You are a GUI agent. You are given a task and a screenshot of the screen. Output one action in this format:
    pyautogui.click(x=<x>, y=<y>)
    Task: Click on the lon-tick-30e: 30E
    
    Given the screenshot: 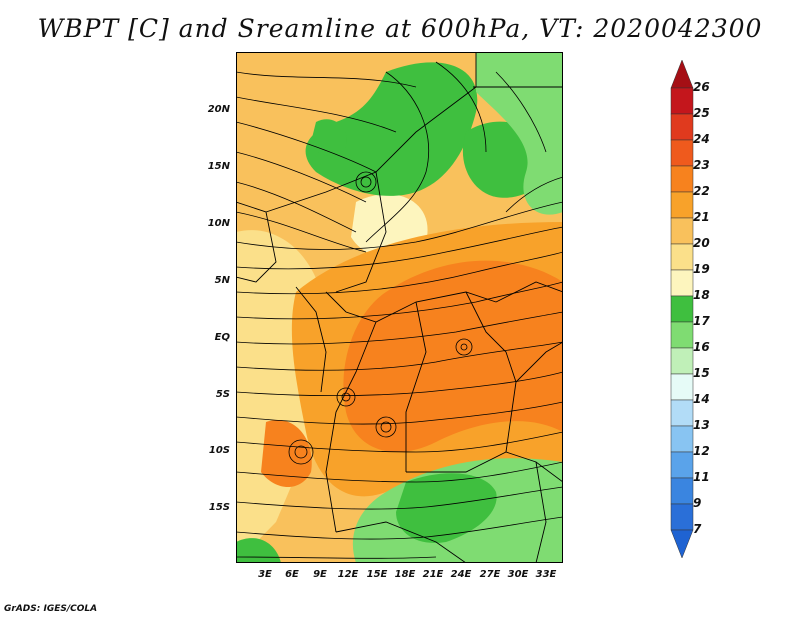 What is the action you would take?
    pyautogui.click(x=518, y=574)
    